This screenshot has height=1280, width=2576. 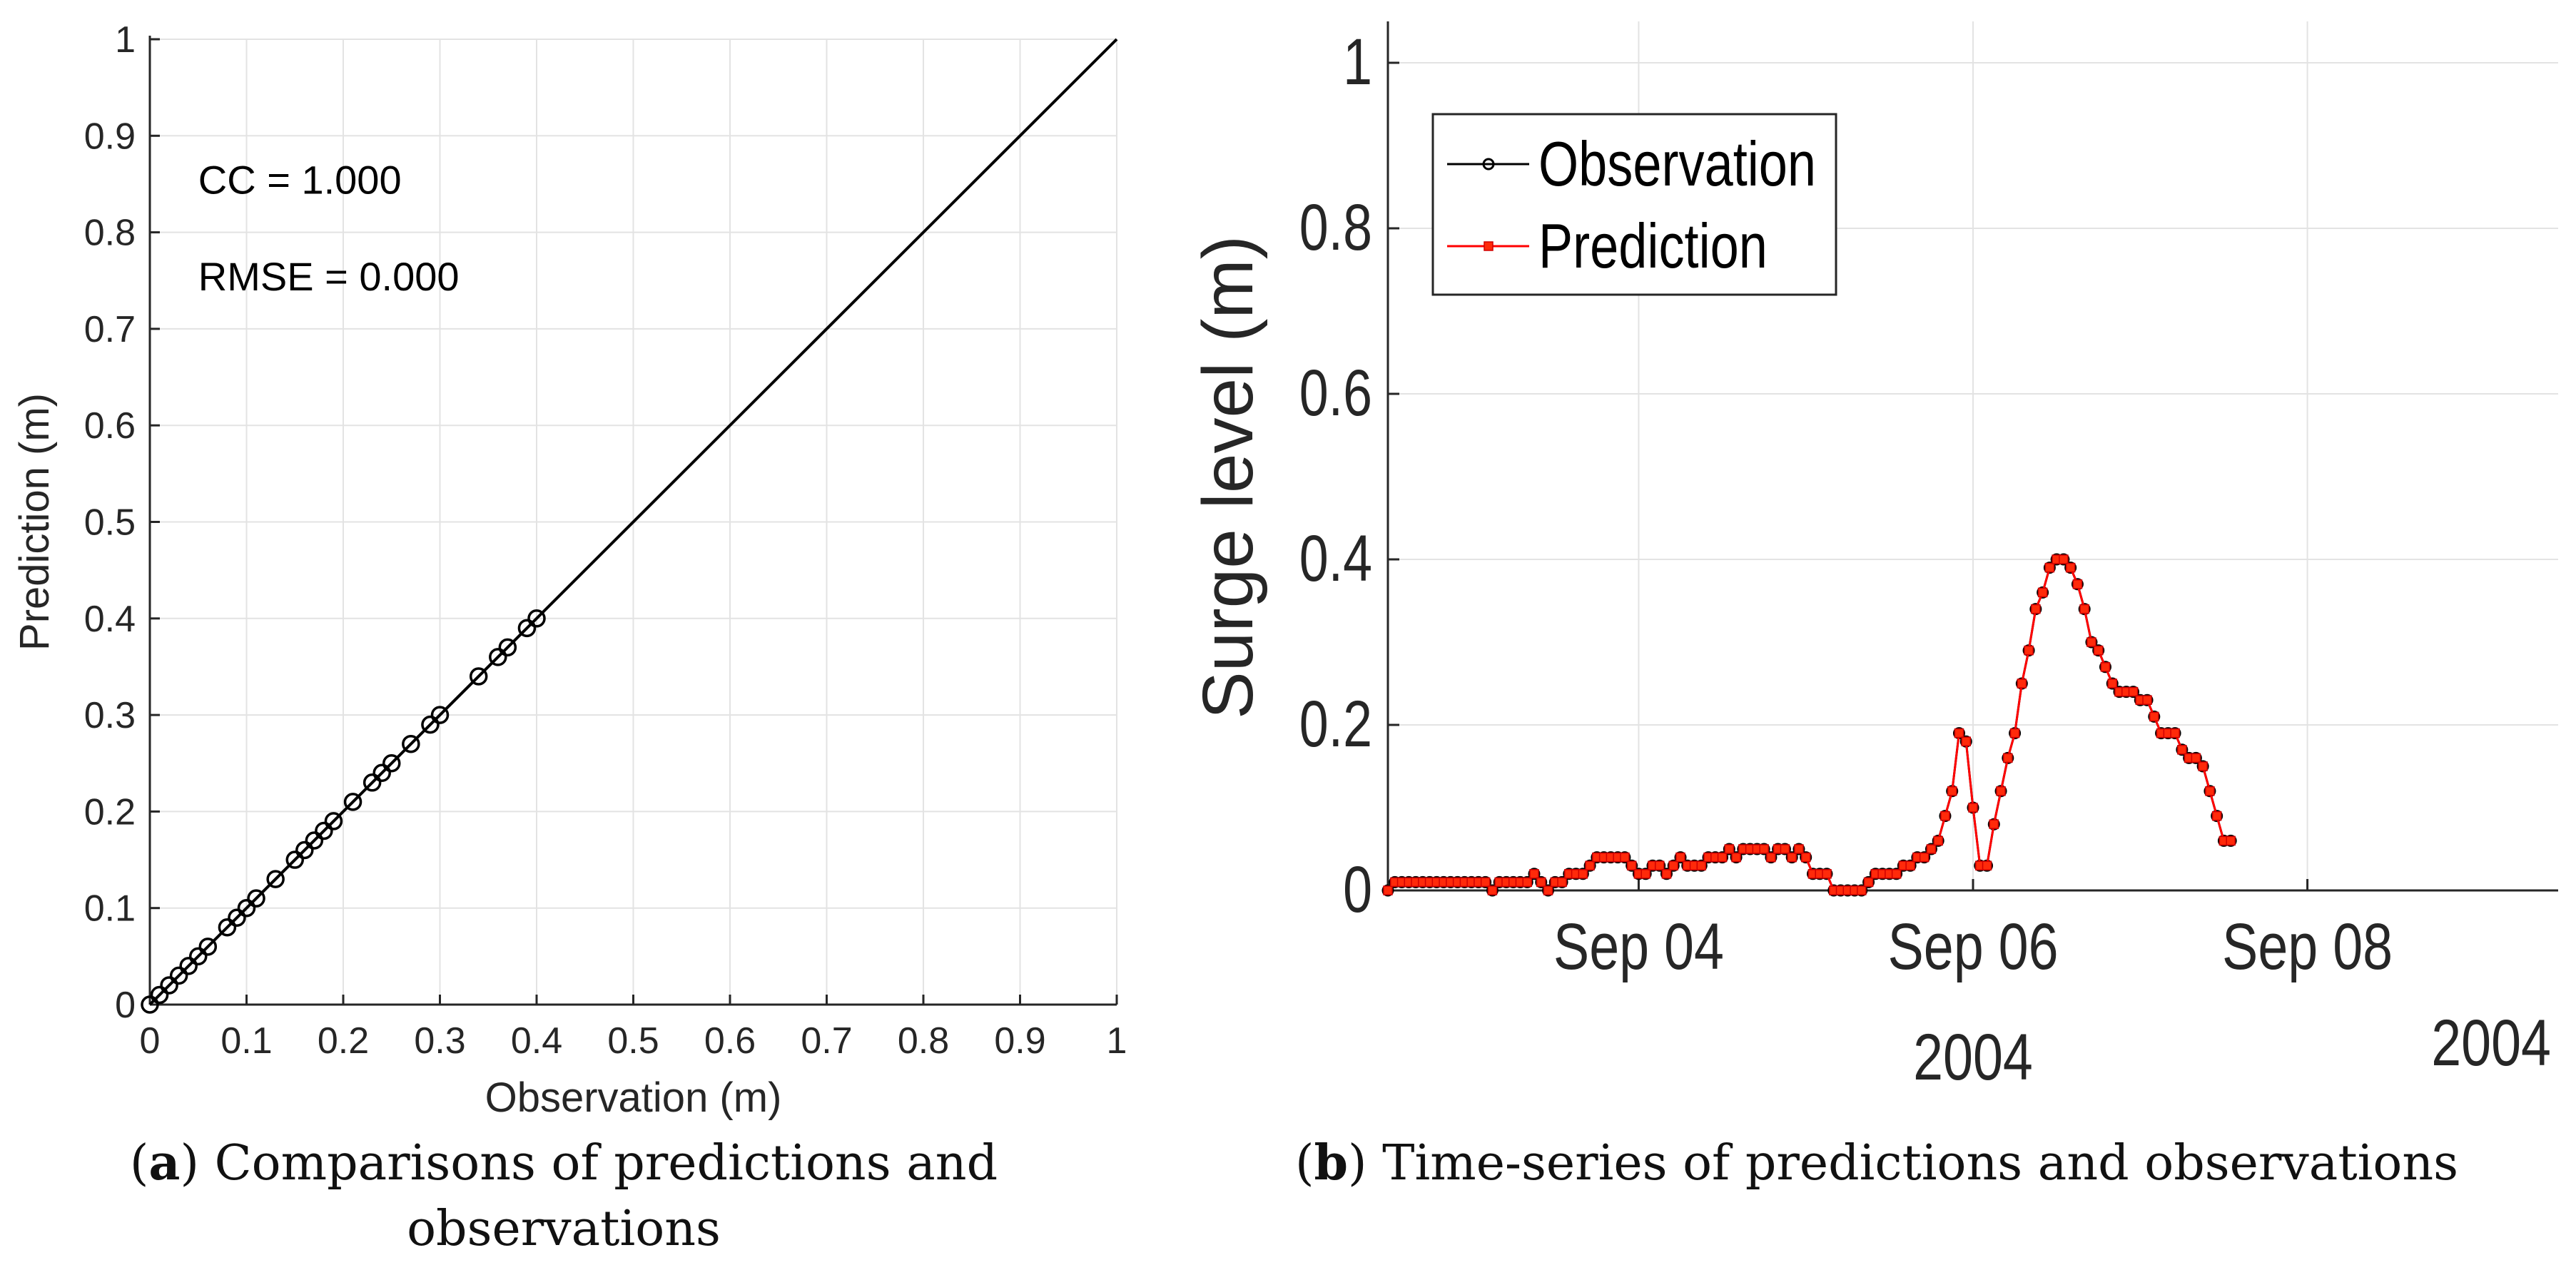 What do you see at coordinates (1335, 559) in the screenshot?
I see `b-y-tick-label: 0.4` at bounding box center [1335, 559].